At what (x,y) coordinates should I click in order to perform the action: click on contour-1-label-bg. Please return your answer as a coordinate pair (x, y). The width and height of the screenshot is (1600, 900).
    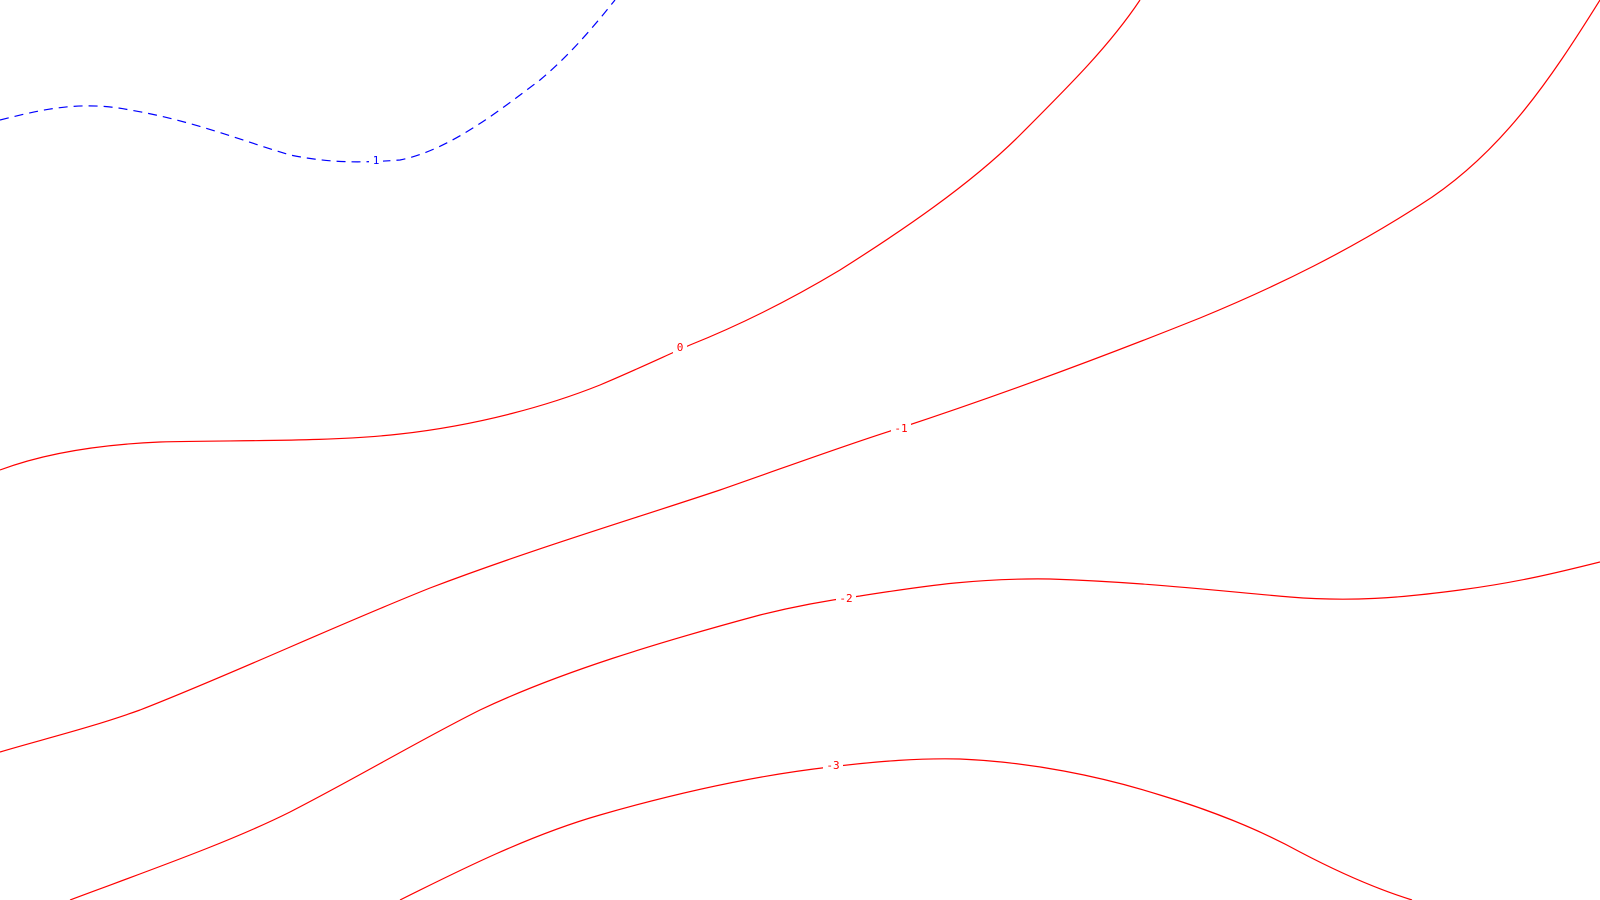
    Looking at the image, I should click on (376, 160).